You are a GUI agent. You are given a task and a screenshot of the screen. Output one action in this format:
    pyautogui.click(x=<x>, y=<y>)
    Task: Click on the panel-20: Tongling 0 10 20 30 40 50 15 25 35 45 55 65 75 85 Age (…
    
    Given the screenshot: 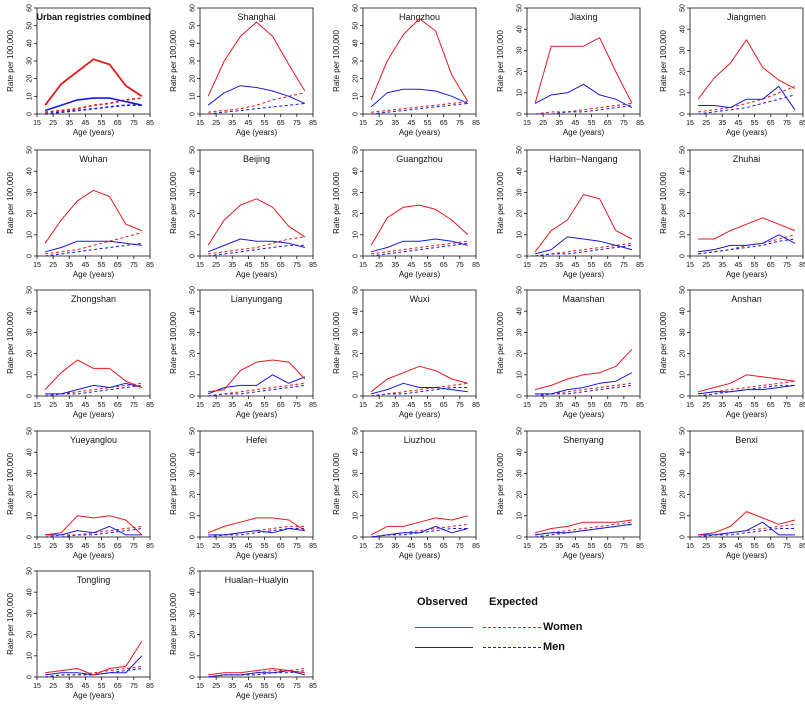 What is the action you would take?
    pyautogui.click(x=80, y=633)
    